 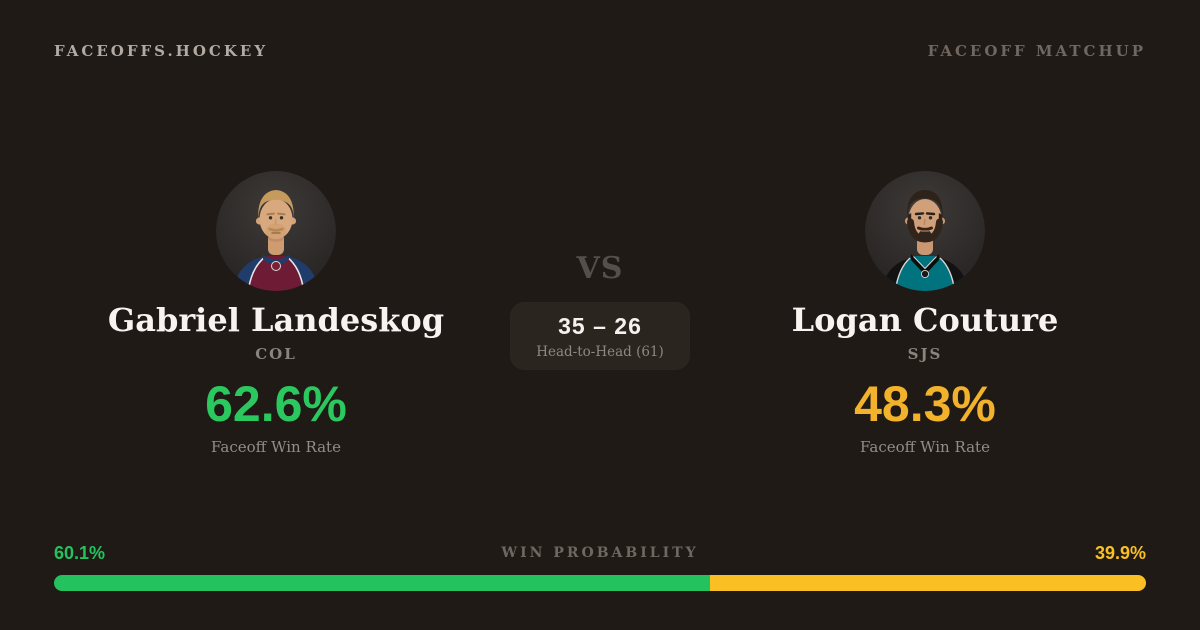 I want to click on win-probability-section: 60.1% WIN PROBABILITY 39.9%, so click(x=600, y=567).